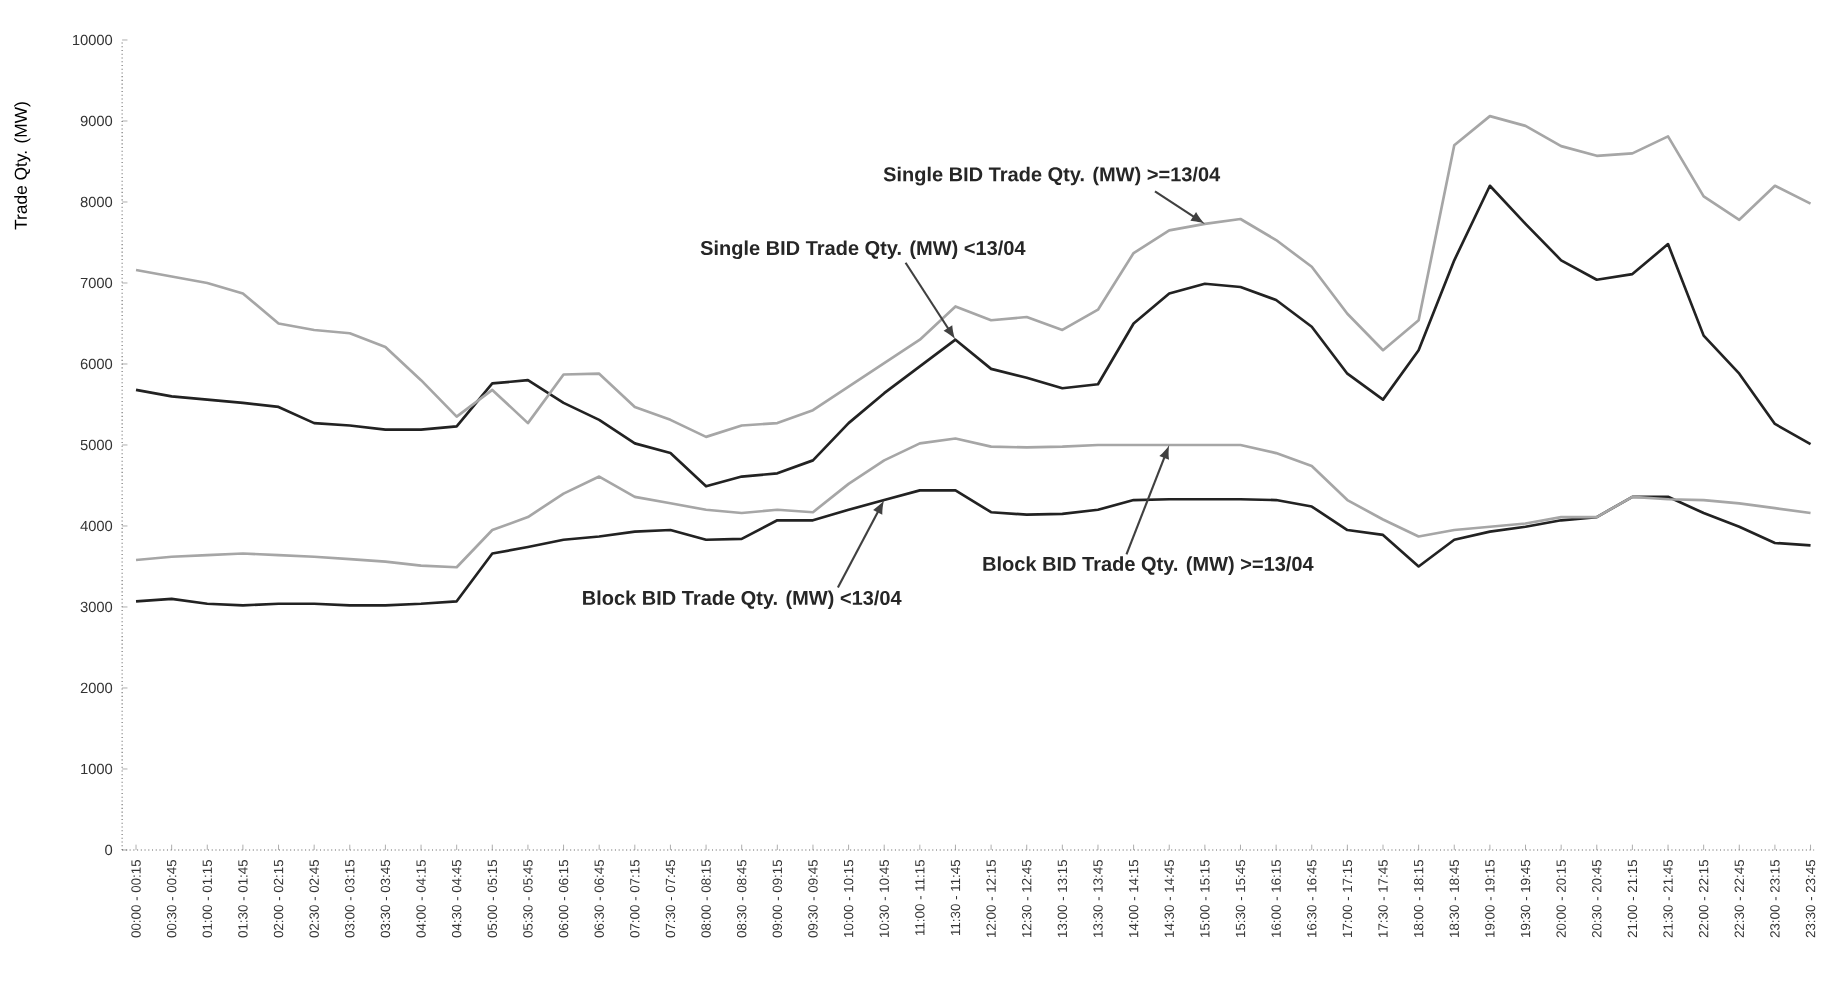 Image resolution: width=1828 pixels, height=984 pixels. What do you see at coordinates (22, 166) in the screenshot?
I see `y-axis-title: Trade Qty. (MW)` at bounding box center [22, 166].